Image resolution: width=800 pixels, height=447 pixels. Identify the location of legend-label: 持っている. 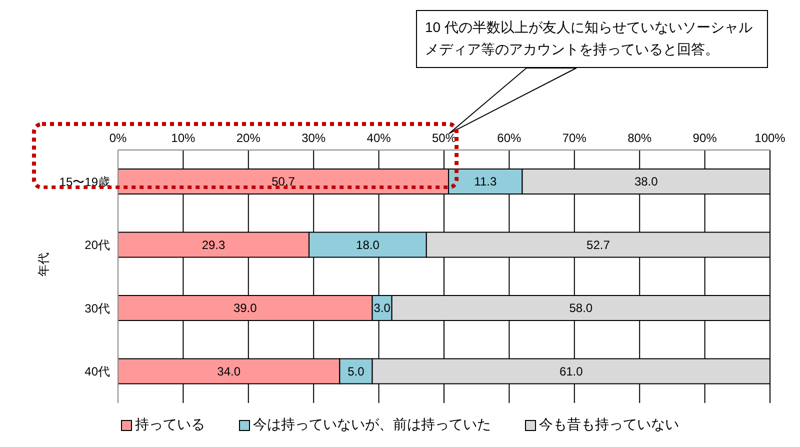
(170, 425).